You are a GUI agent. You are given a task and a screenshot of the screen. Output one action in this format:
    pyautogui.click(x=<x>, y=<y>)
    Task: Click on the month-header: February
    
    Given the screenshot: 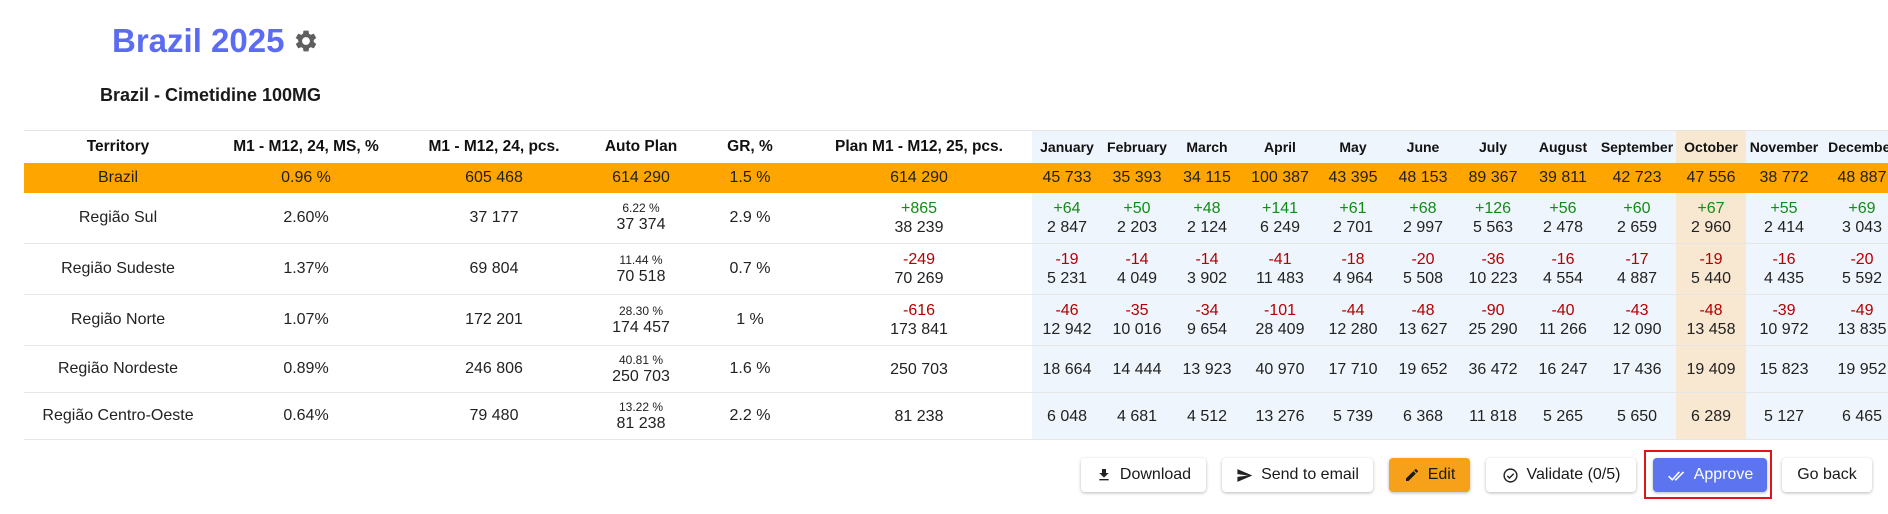 What is the action you would take?
    pyautogui.click(x=1137, y=146)
    